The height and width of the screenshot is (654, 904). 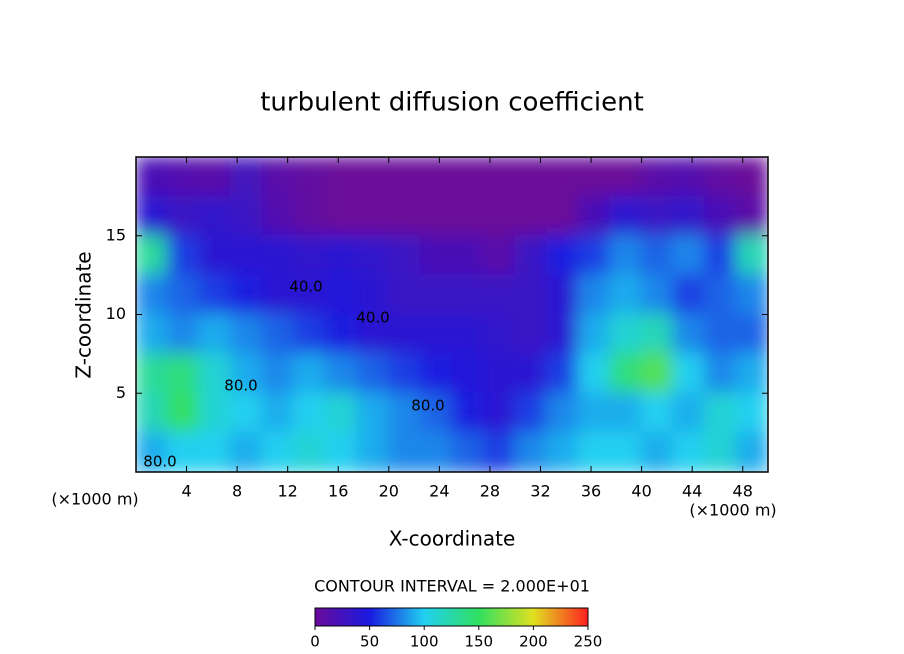 What do you see at coordinates (315, 642) in the screenshot?
I see `colorbar-tick-label: 0` at bounding box center [315, 642].